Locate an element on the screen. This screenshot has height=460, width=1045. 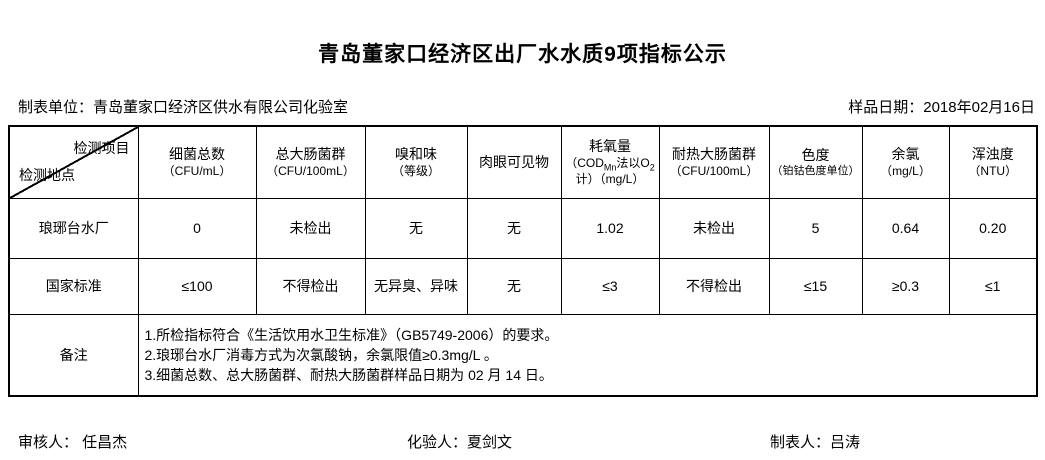
corner-label-items: 检测项目 is located at coordinates (101, 148).